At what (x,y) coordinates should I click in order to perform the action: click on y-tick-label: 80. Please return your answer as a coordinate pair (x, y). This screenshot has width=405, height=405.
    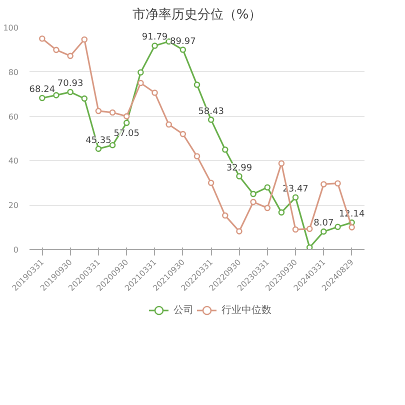
    Looking at the image, I should click on (13, 72).